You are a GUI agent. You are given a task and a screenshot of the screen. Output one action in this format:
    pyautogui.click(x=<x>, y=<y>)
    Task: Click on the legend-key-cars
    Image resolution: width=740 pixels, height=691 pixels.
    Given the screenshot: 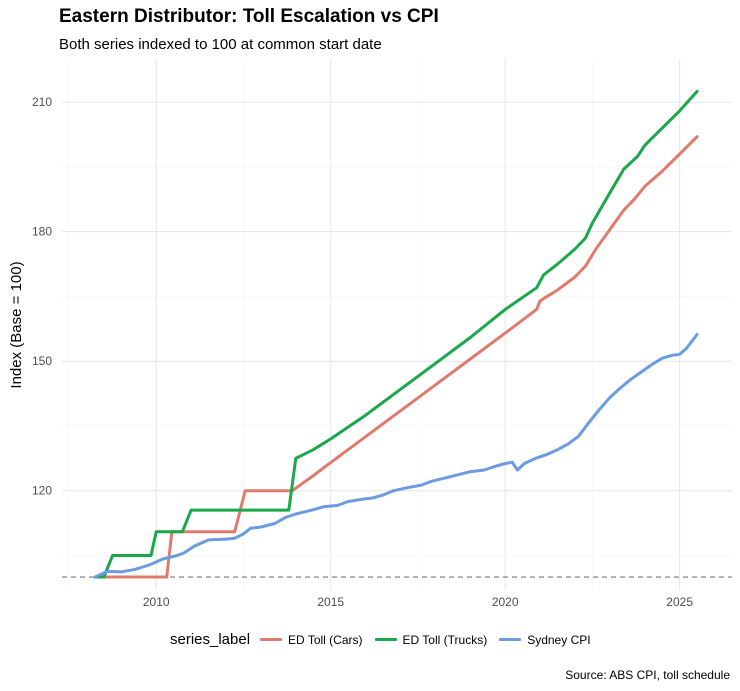 What is the action you would take?
    pyautogui.click(x=271, y=639)
    